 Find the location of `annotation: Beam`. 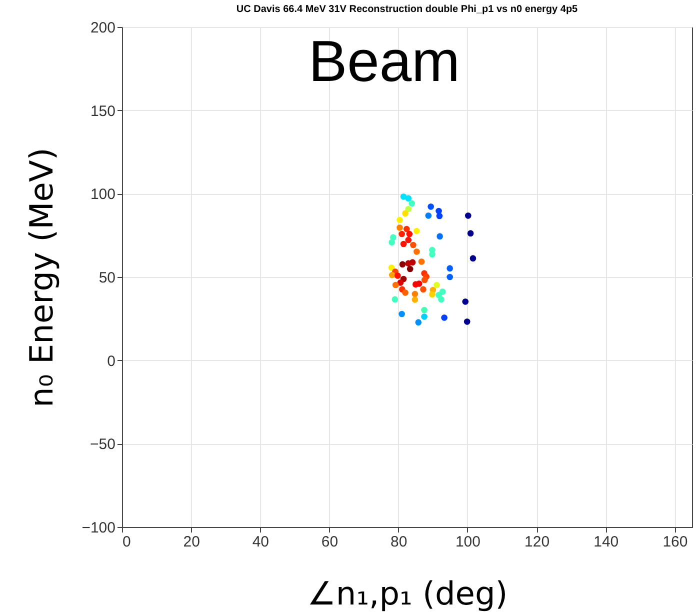

annotation: Beam is located at coordinates (384, 61).